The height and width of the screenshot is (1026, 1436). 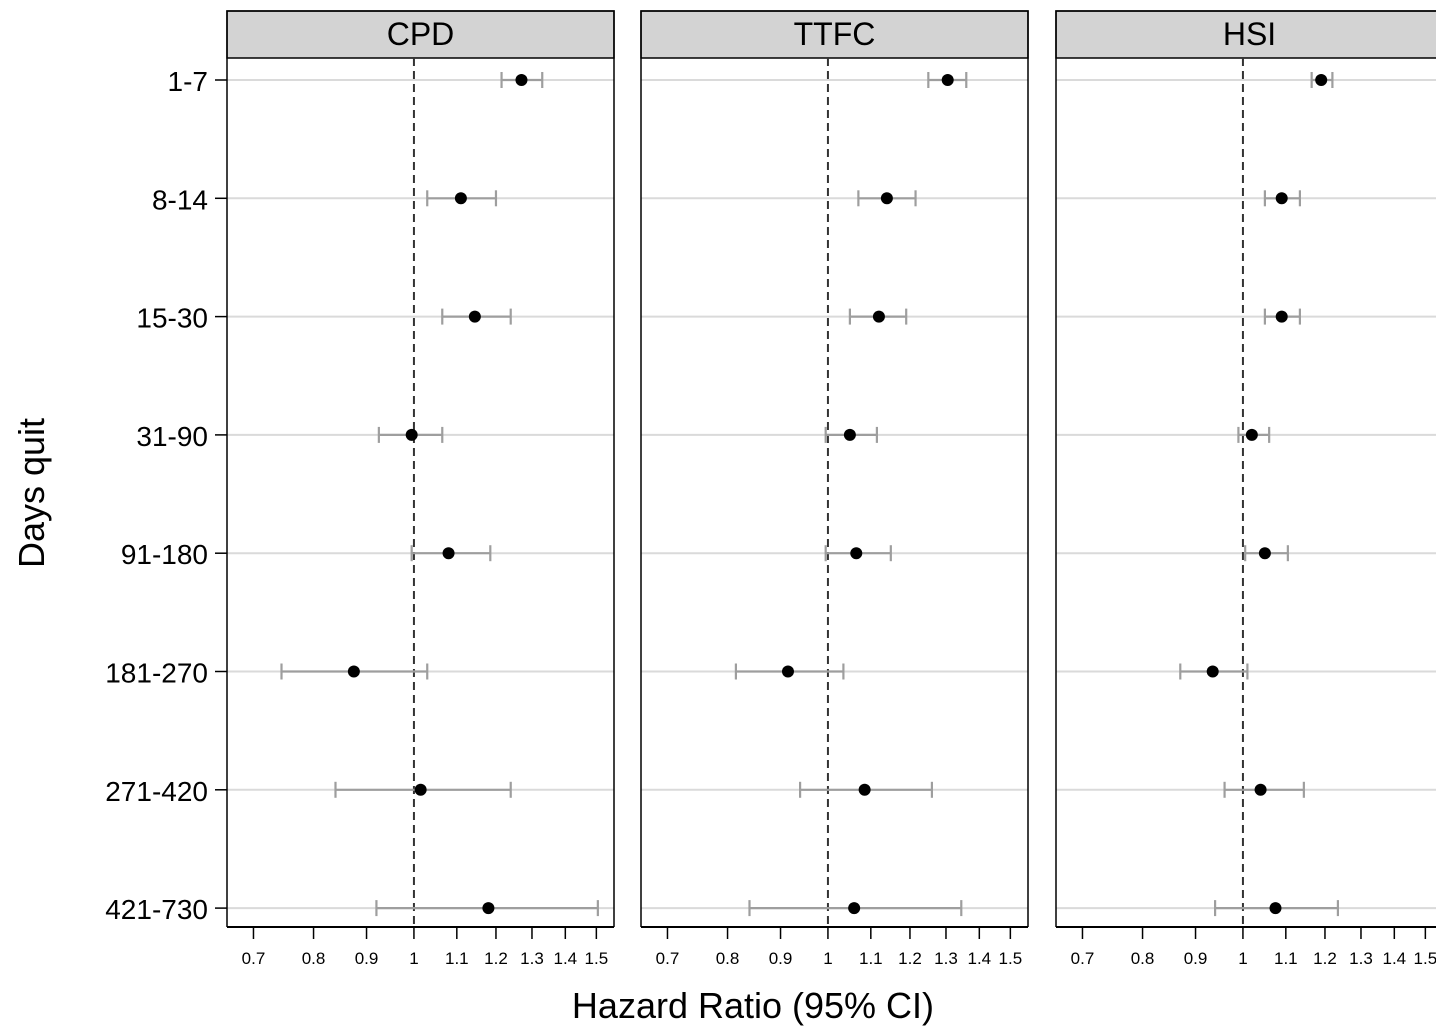 What do you see at coordinates (31, 493) in the screenshot?
I see `y-axis-title: Days quit` at bounding box center [31, 493].